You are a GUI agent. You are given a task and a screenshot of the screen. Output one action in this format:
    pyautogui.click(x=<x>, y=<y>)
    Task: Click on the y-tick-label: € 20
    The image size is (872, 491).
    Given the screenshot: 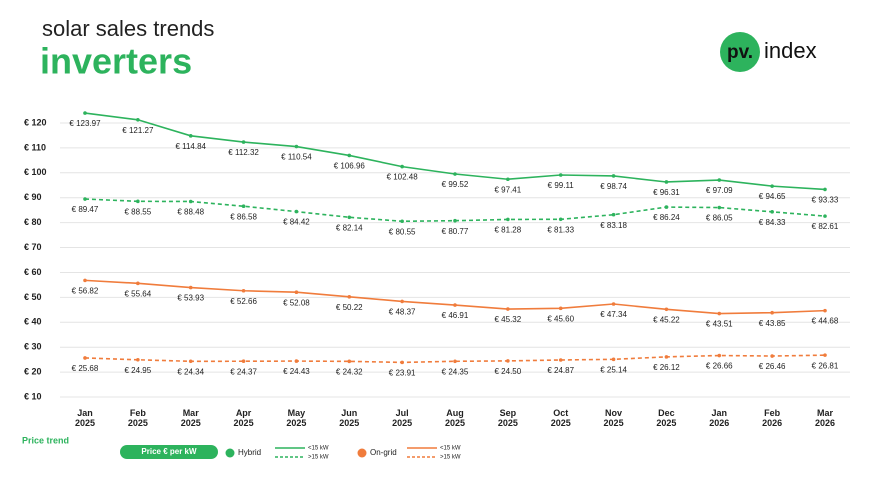 What is the action you would take?
    pyautogui.click(x=33, y=372)
    